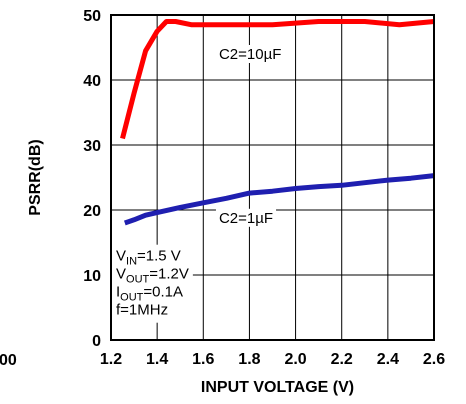 The image size is (466, 404). Describe the element at coordinates (8, 360) in the screenshot. I see `left-edge-label: 00` at that location.